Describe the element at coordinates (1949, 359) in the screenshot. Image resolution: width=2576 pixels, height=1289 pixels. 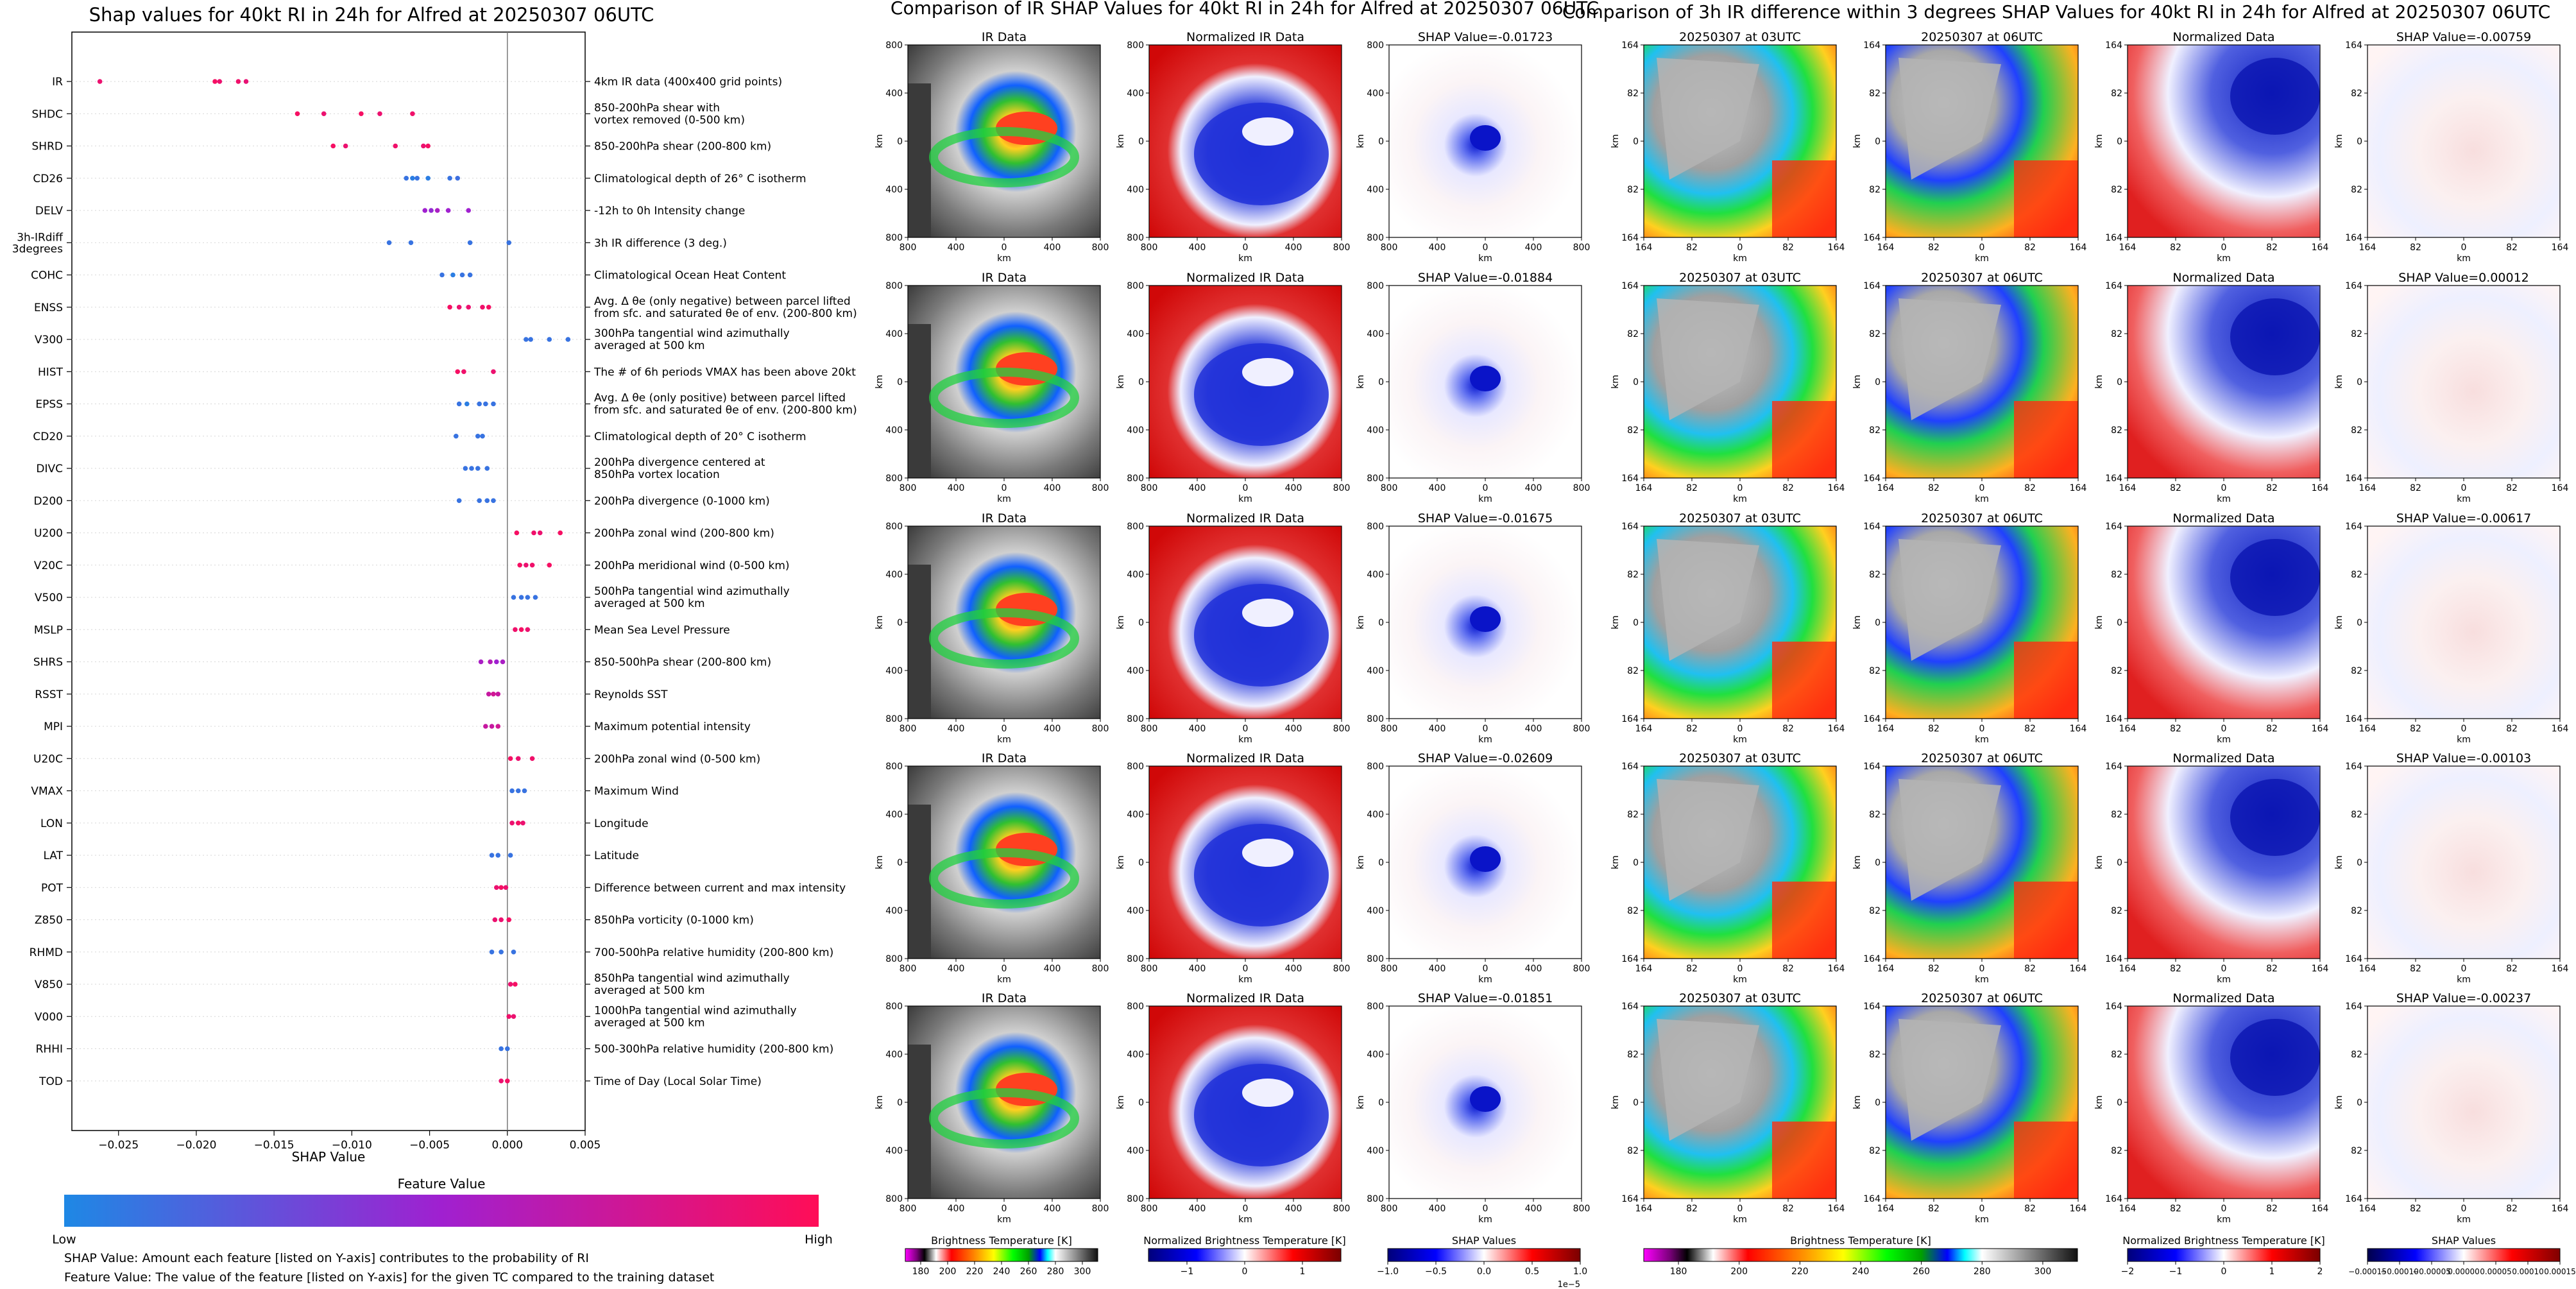
I see `cloud-shield` at that location.